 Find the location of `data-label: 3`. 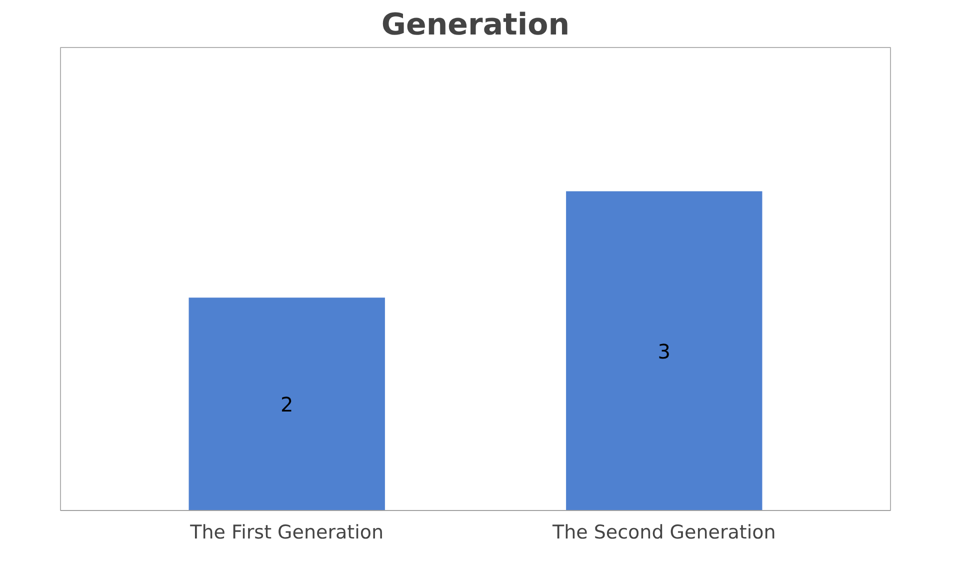

data-label: 3 is located at coordinates (664, 351).